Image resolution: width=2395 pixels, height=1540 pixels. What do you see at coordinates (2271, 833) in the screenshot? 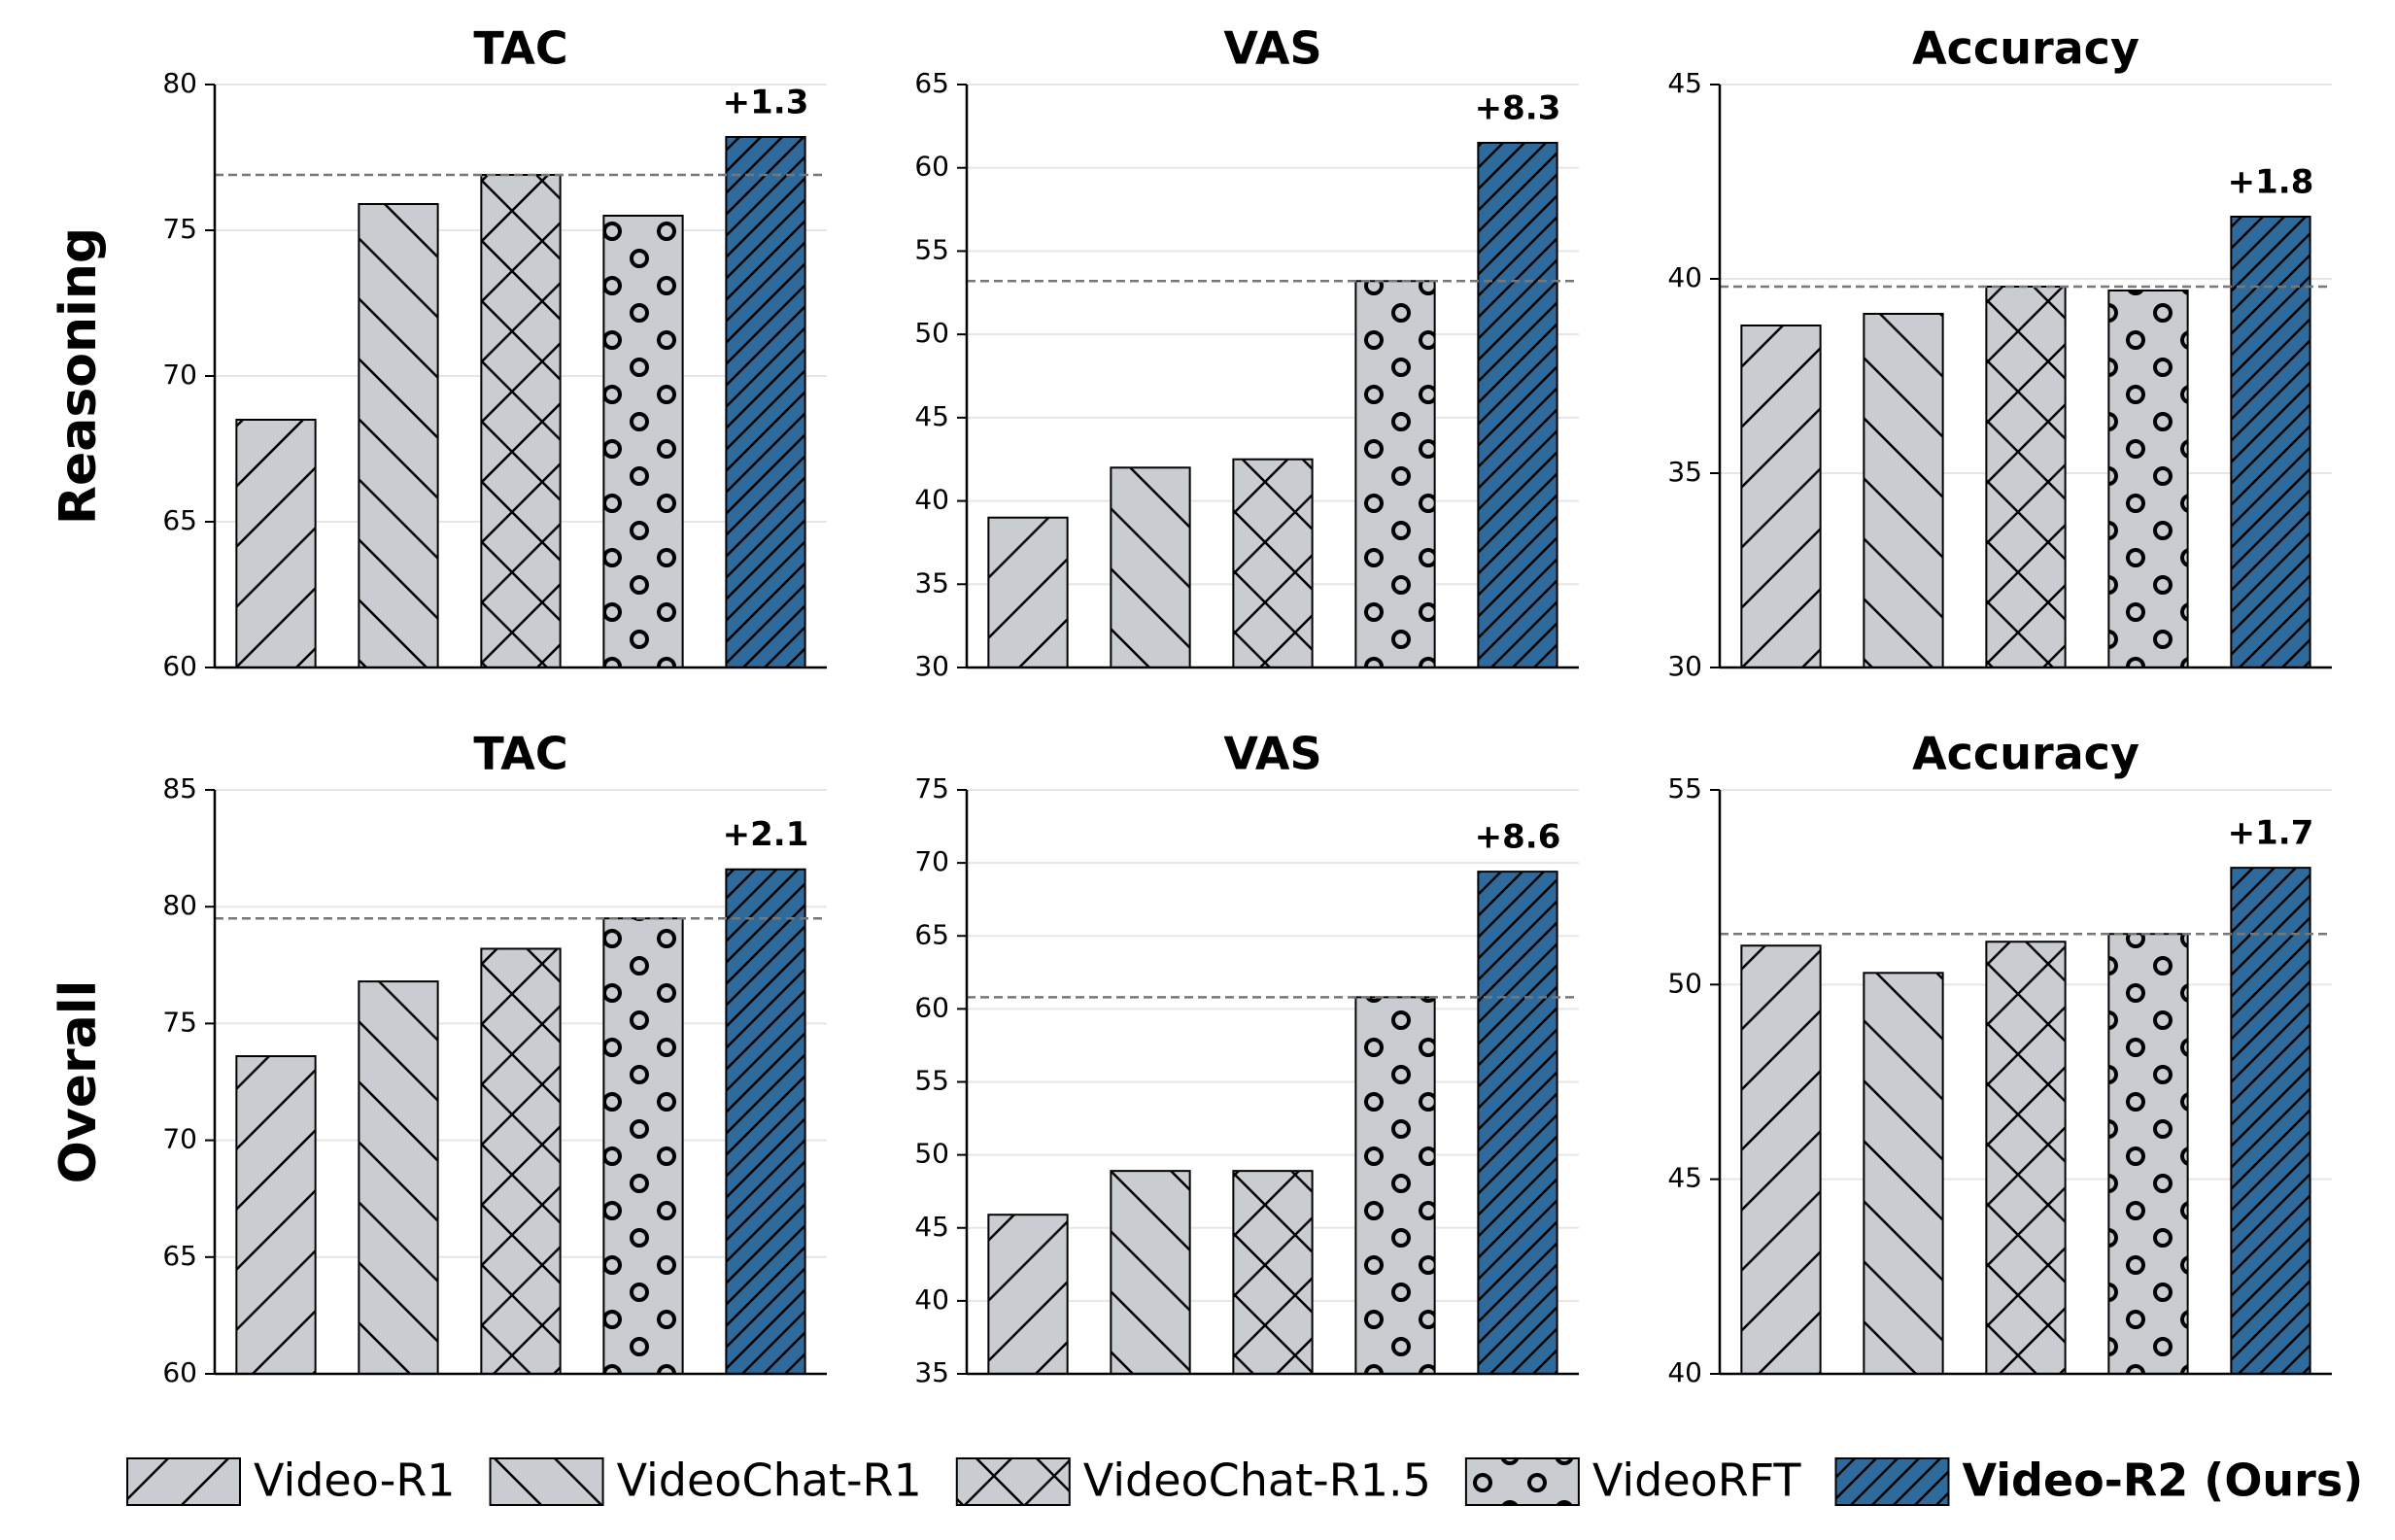
I see `annotation: +1.7` at bounding box center [2271, 833].